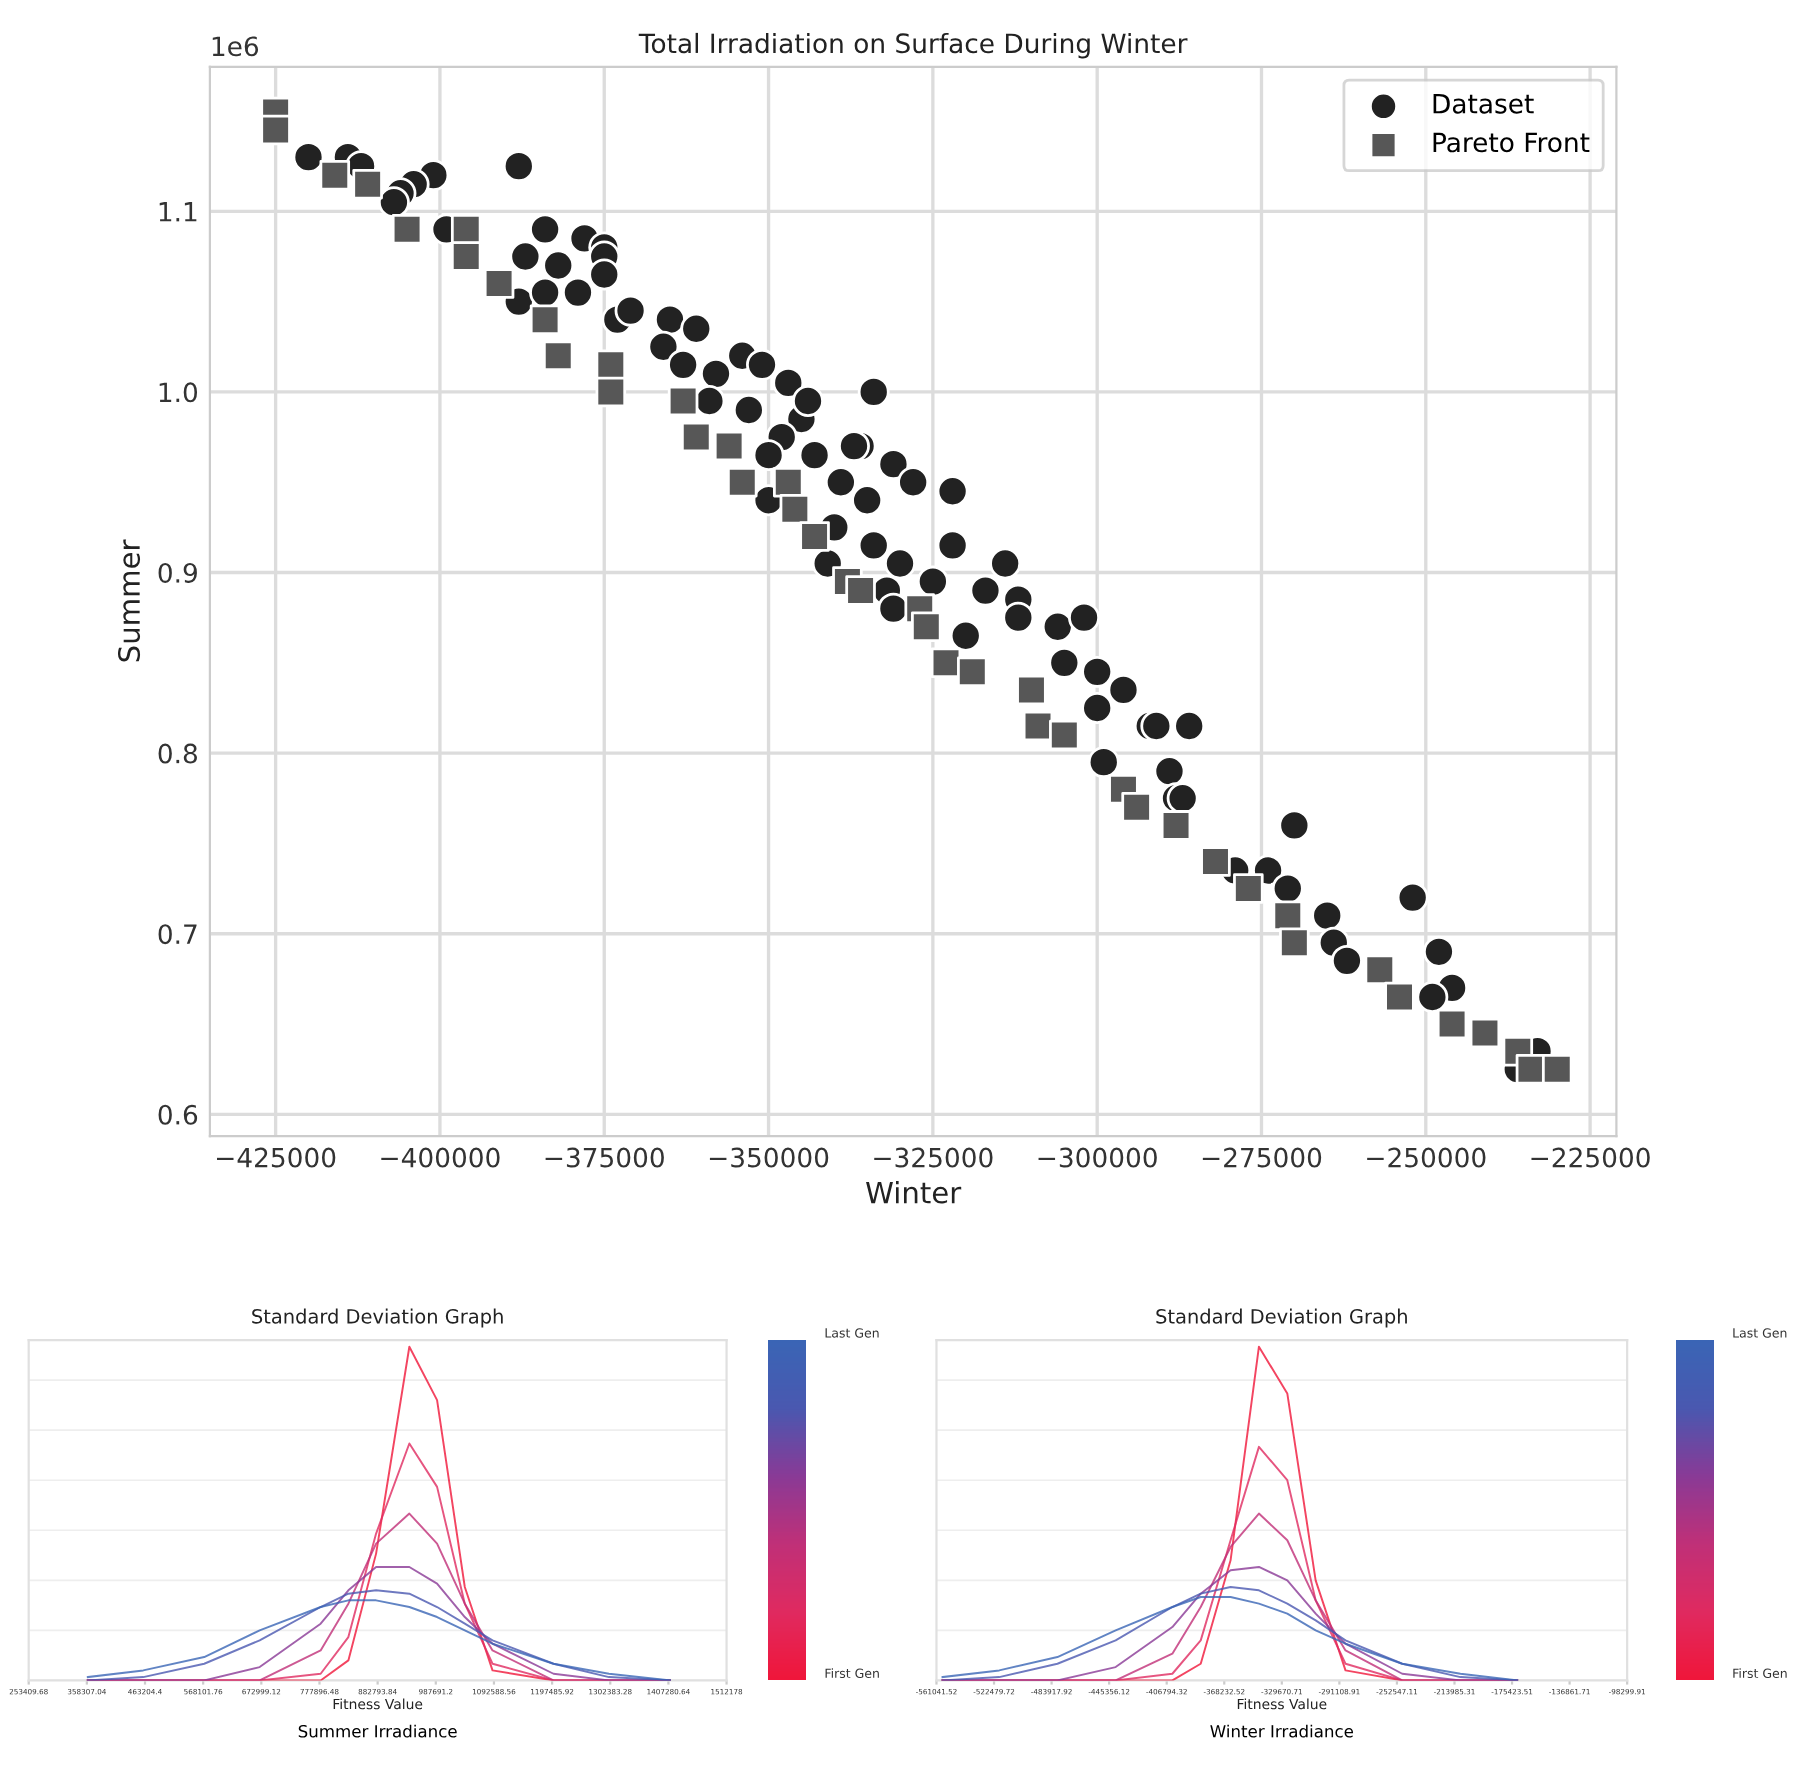  What do you see at coordinates (1262, 1157) in the screenshot?
I see `x-tick-label: −275000` at bounding box center [1262, 1157].